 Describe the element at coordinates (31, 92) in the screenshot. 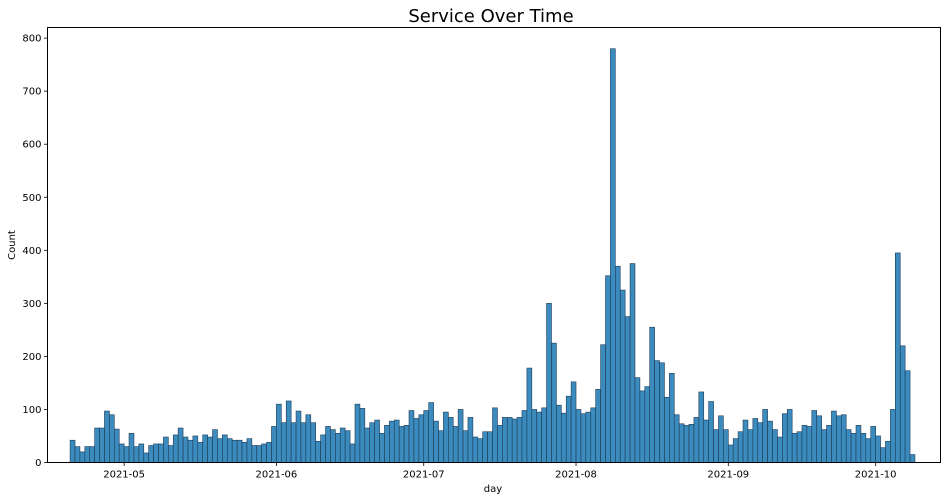

I see `y-tick-label: 700` at that location.